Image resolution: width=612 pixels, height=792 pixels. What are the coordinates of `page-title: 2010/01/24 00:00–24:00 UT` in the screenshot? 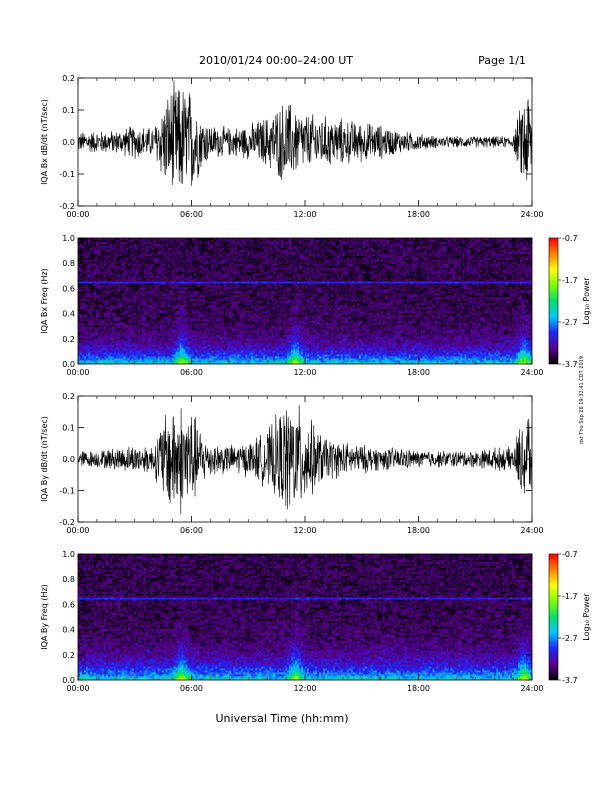 It's located at (276, 60).